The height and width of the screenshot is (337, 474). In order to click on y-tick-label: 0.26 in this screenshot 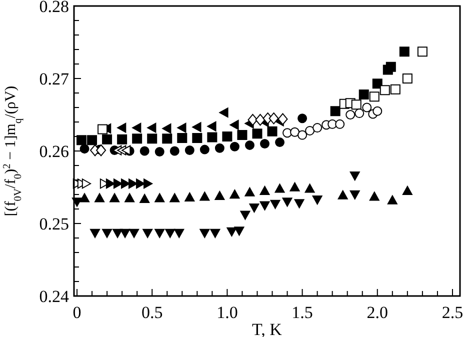, I will do `click(54, 151)`.